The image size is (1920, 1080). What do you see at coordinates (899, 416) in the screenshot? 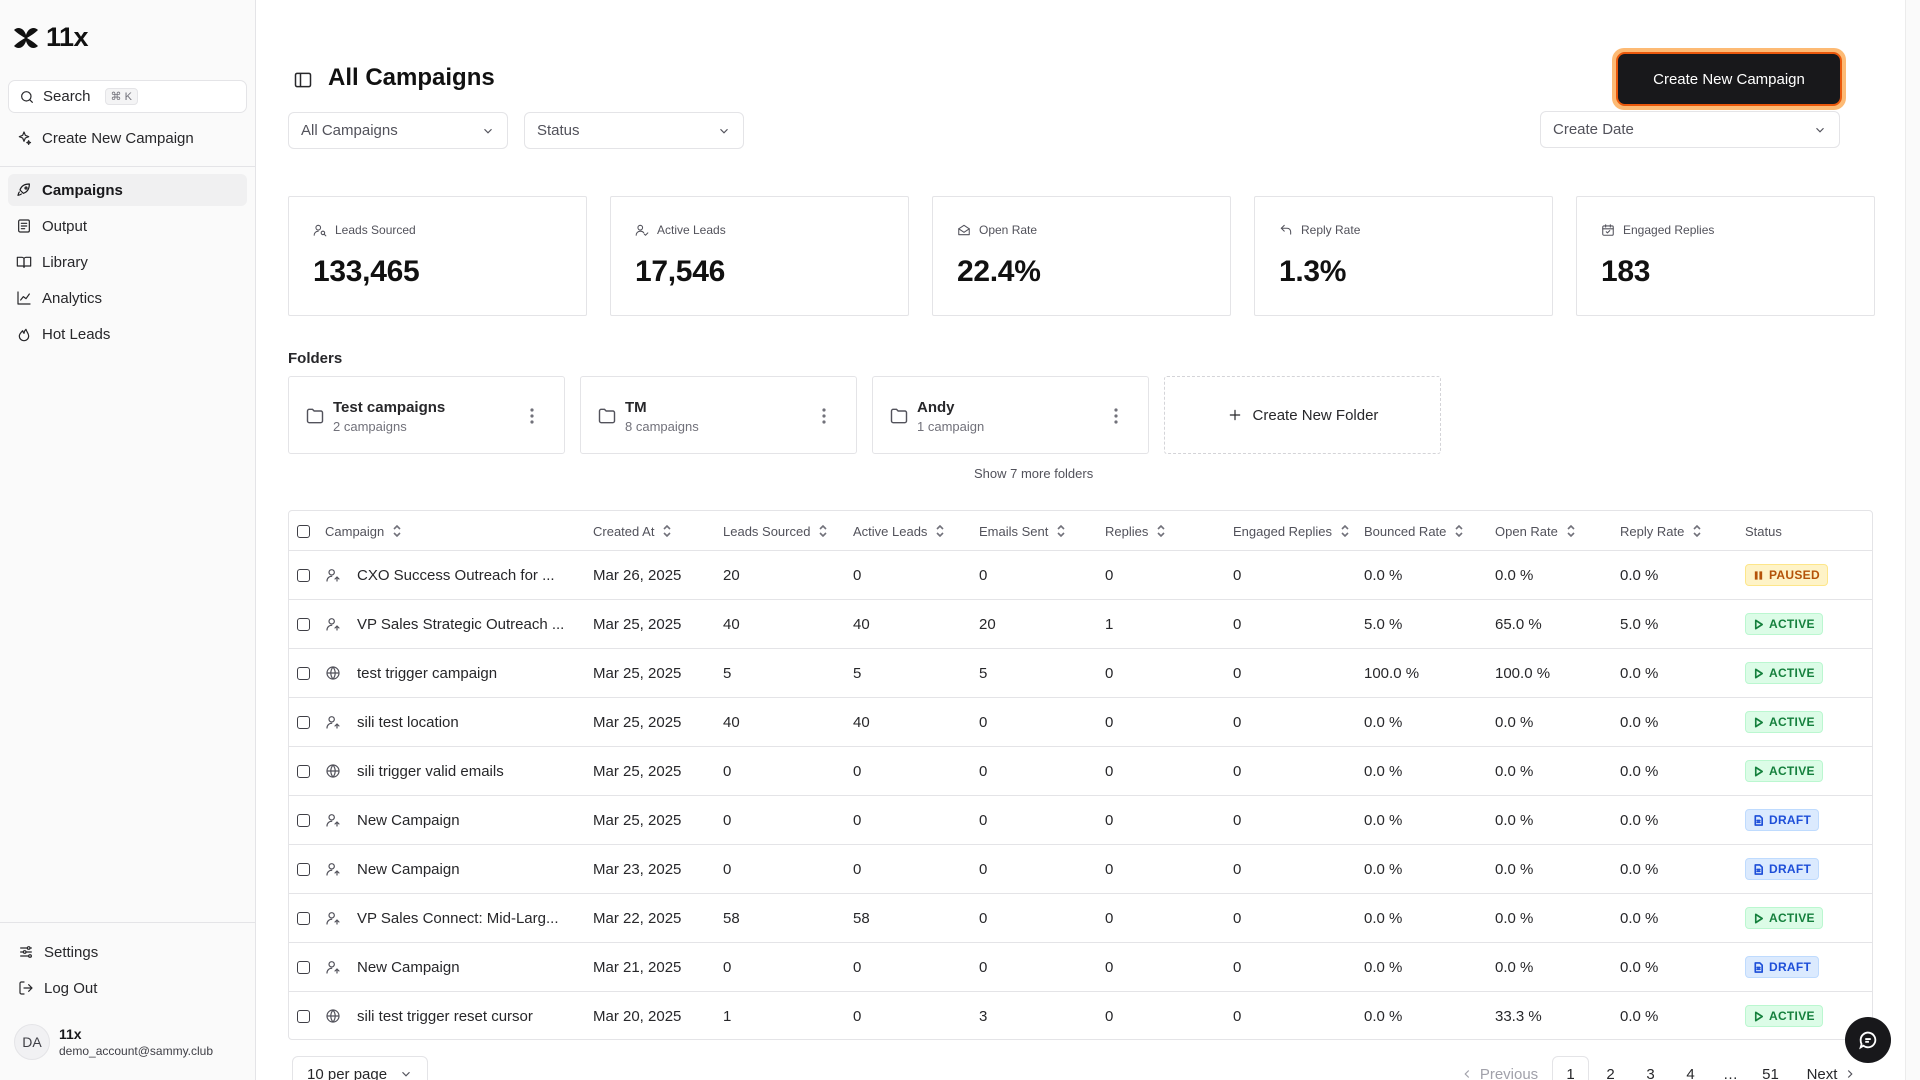
I see `folder-icon` at bounding box center [899, 416].